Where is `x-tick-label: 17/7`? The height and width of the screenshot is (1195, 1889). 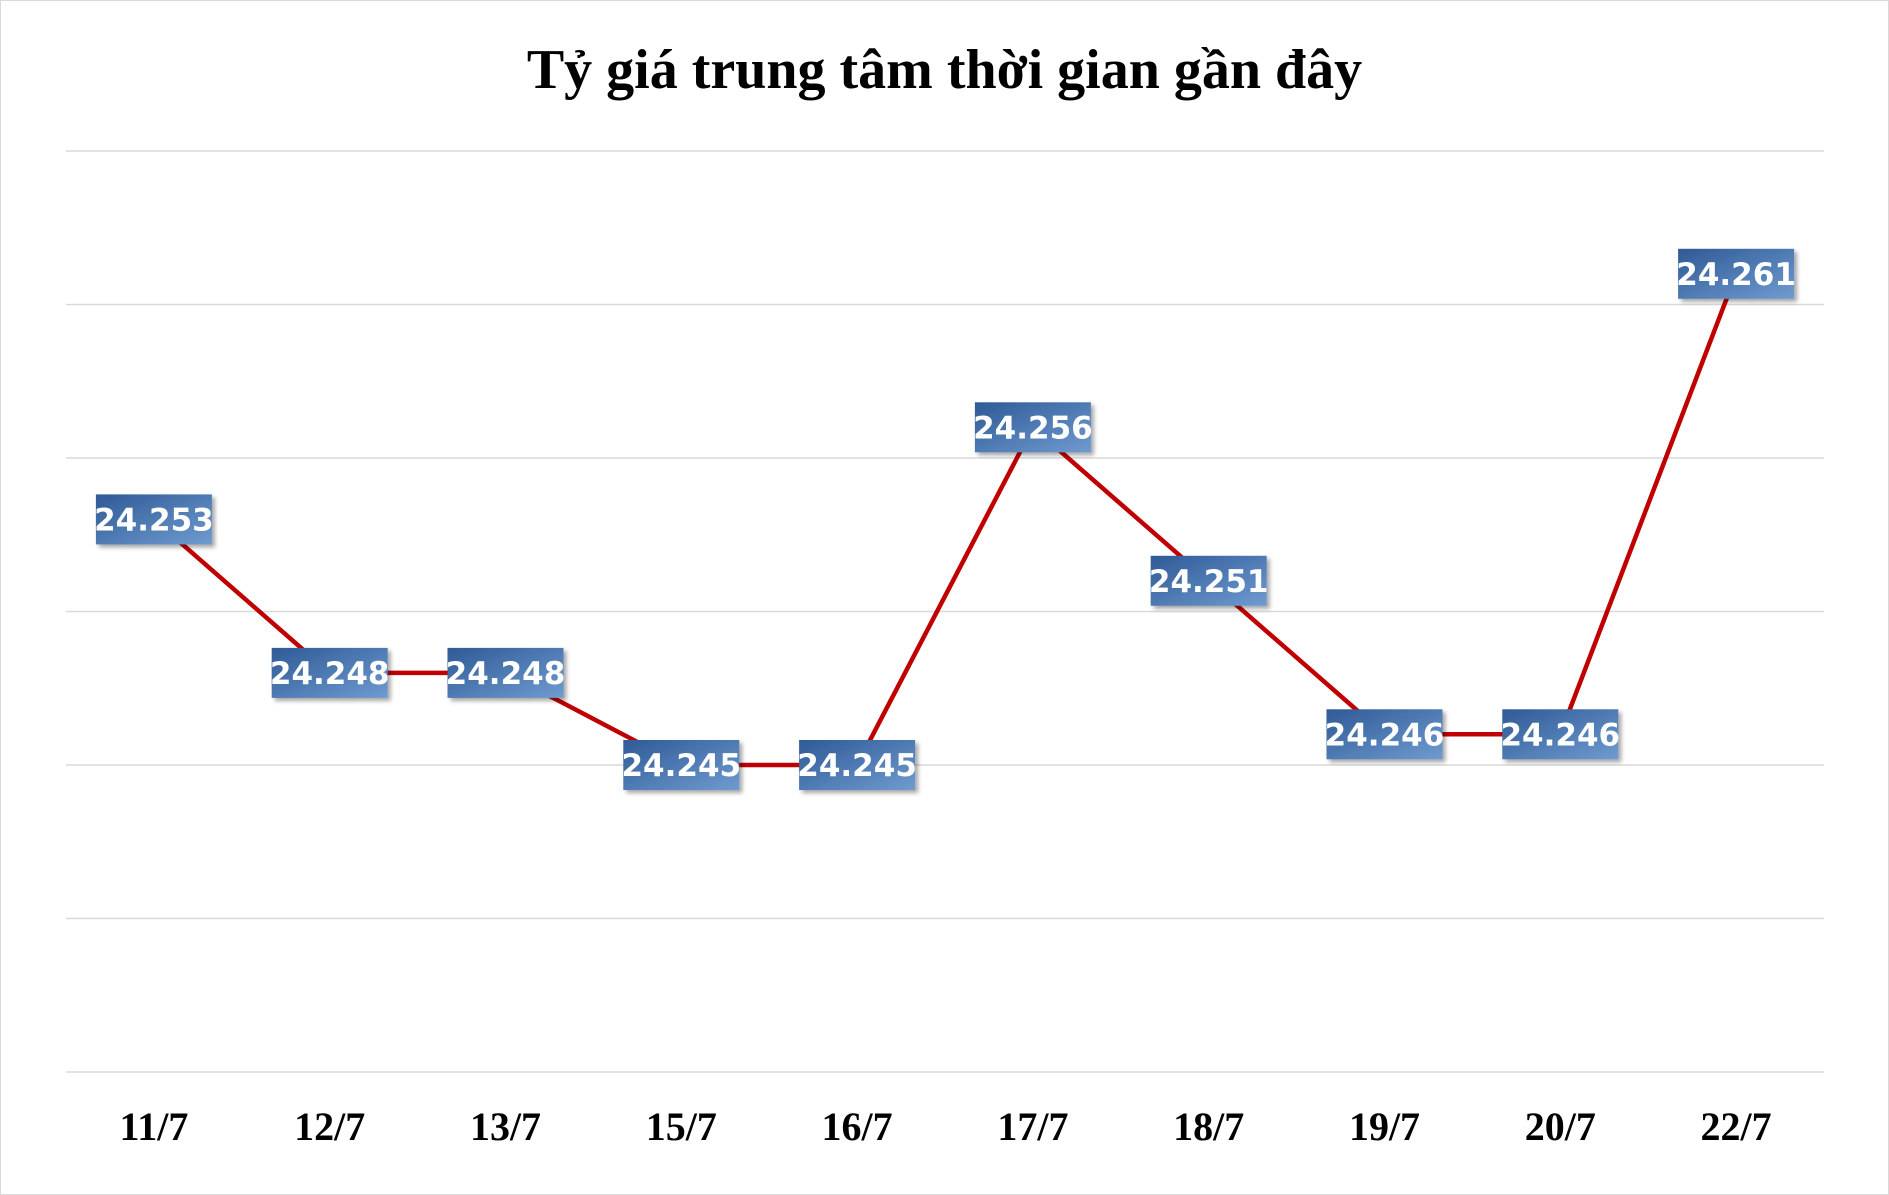 x-tick-label: 17/7 is located at coordinates (1032, 1126).